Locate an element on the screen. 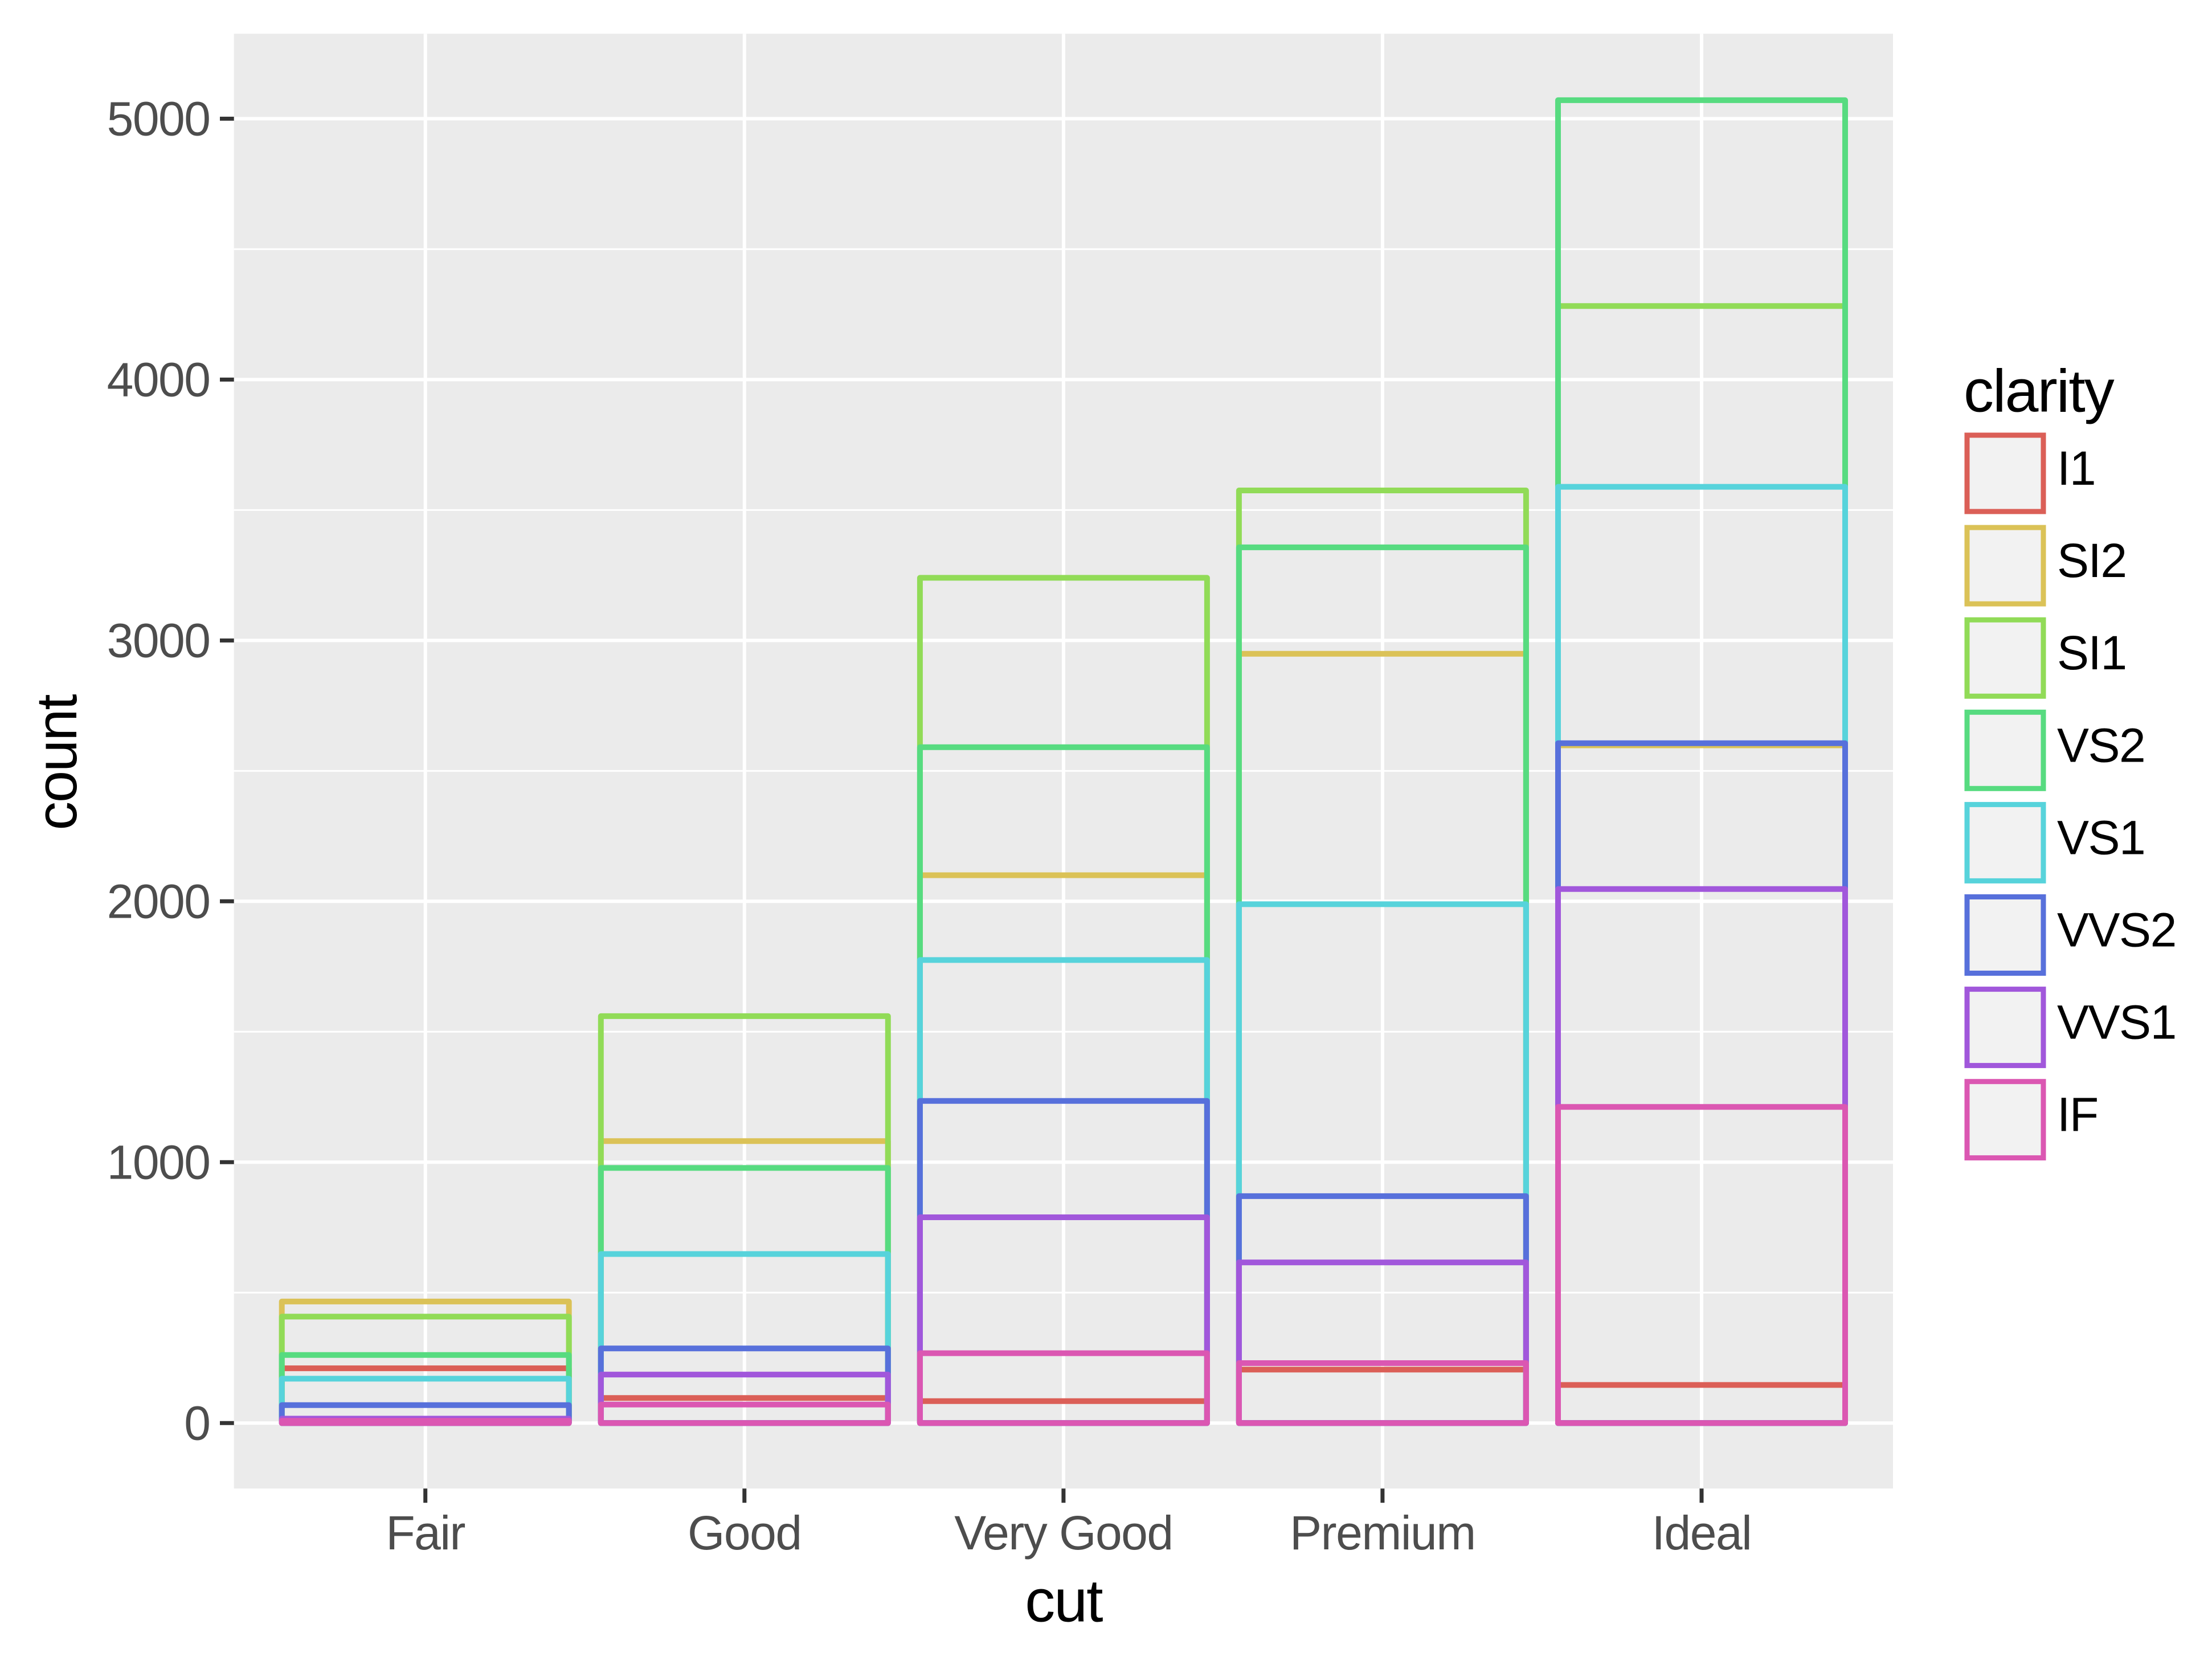 This screenshot has width=2212, height=1665. svg-text: Good is located at coordinates (745, 1533).